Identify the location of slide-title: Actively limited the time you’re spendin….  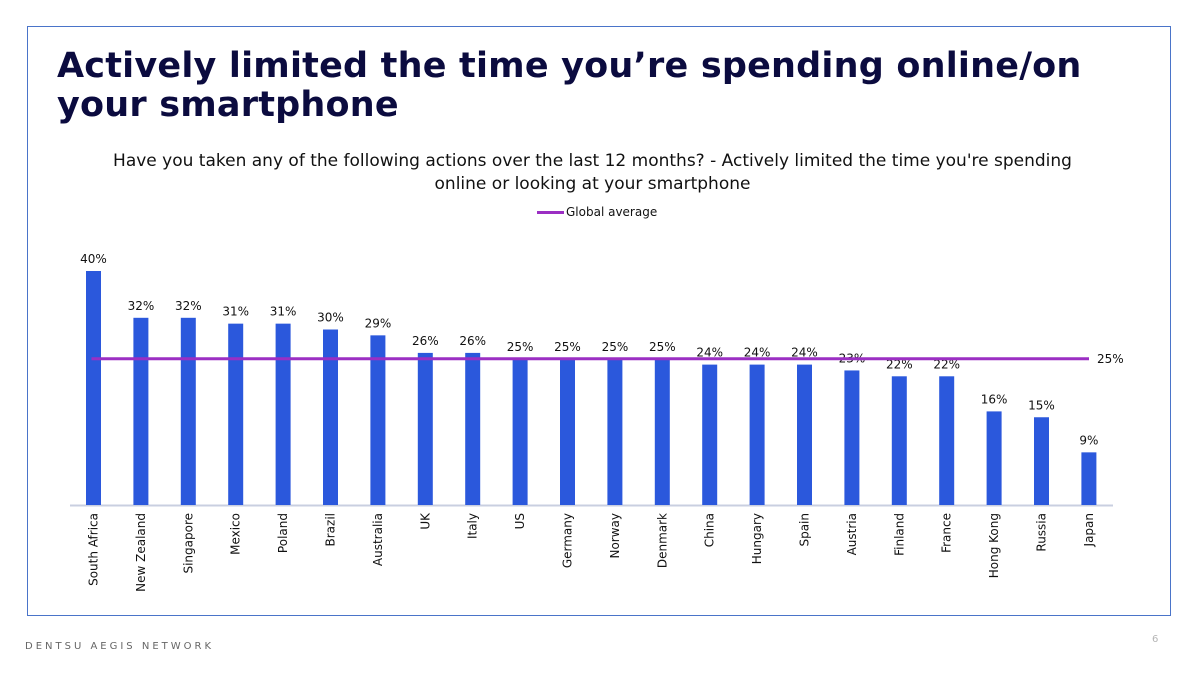
(569, 85).